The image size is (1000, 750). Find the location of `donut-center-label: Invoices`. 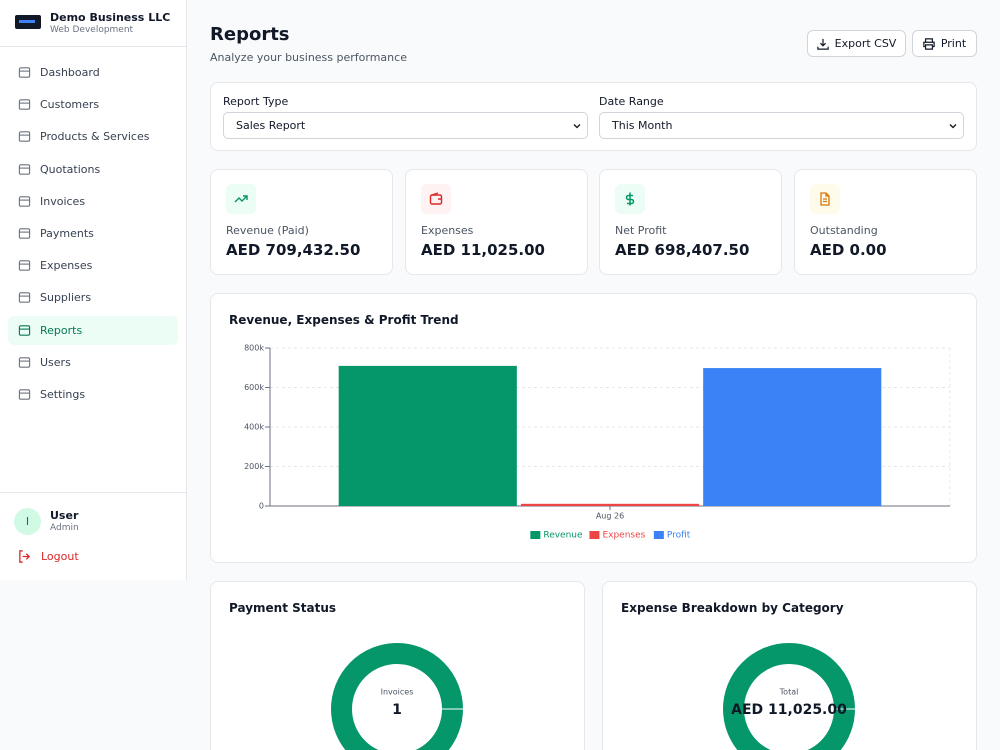

donut-center-label: Invoices is located at coordinates (397, 692).